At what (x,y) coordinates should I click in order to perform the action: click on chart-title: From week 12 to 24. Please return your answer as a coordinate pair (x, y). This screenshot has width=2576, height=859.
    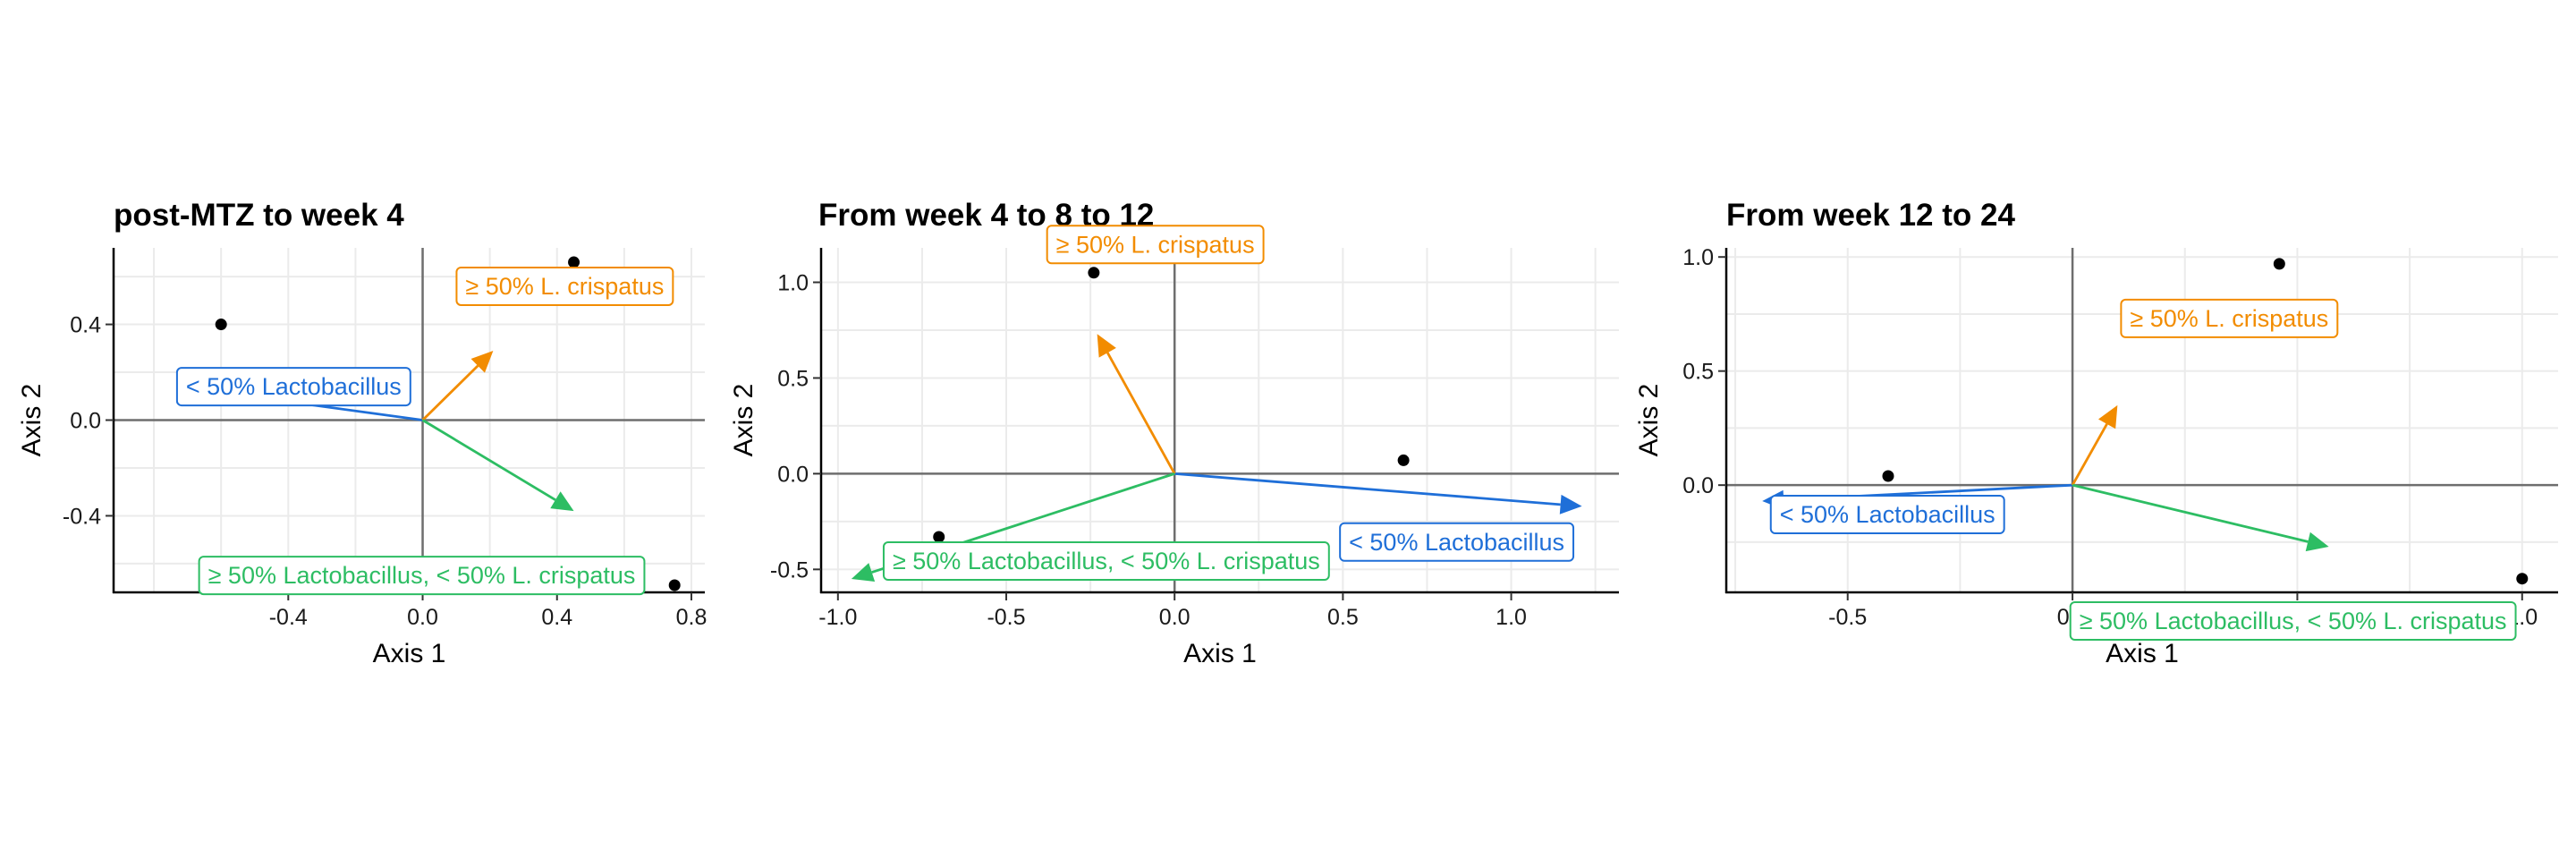
    Looking at the image, I should click on (1870, 215).